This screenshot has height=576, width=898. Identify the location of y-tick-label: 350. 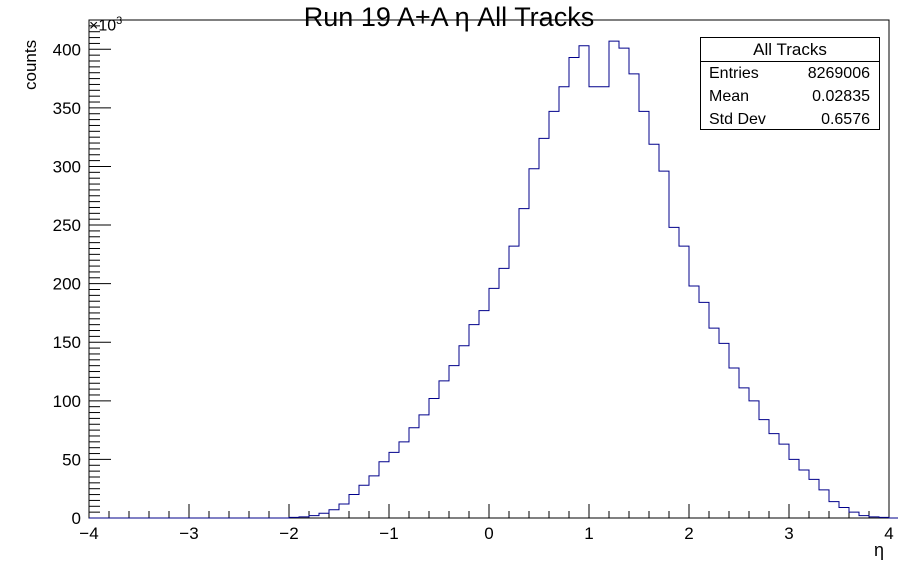
(67, 108).